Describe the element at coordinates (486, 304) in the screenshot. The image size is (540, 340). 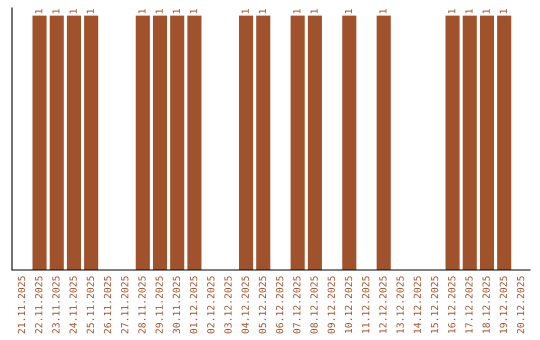
I see `x-tick-label: 18.12.2025` at that location.